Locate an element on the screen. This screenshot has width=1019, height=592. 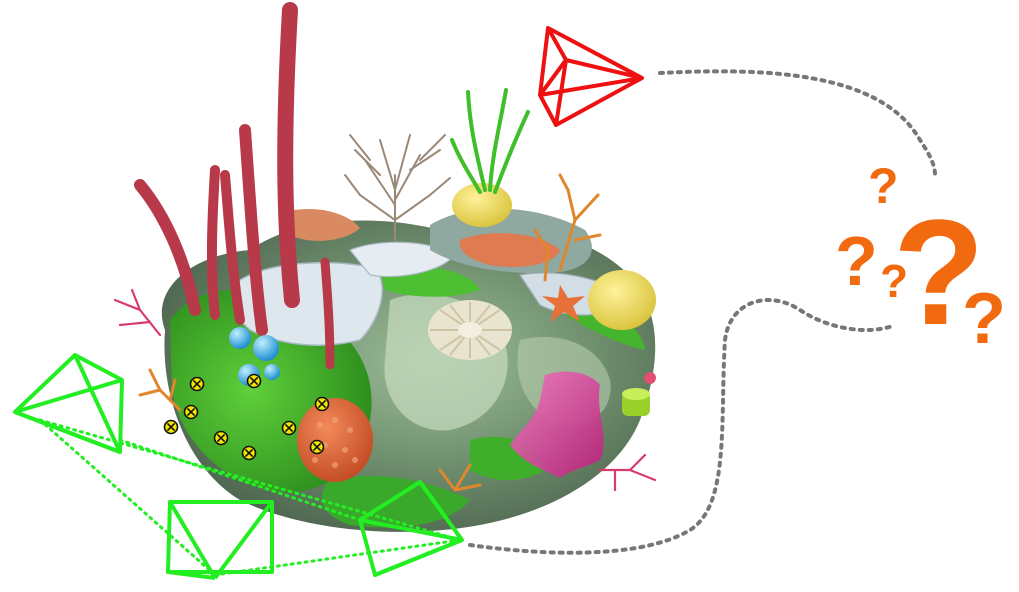
plate-coral is located at coordinates (308, 303).